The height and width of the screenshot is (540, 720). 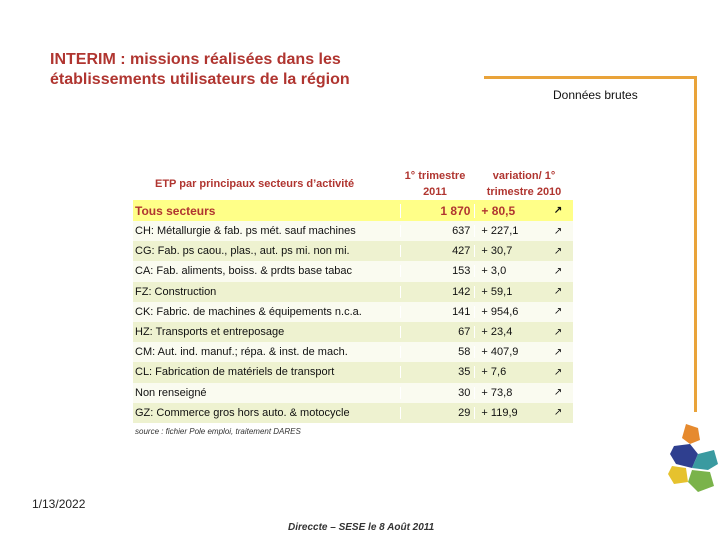 What do you see at coordinates (524, 184) in the screenshot?
I see `header-variation: variation/ 1° trimestre 2010` at bounding box center [524, 184].